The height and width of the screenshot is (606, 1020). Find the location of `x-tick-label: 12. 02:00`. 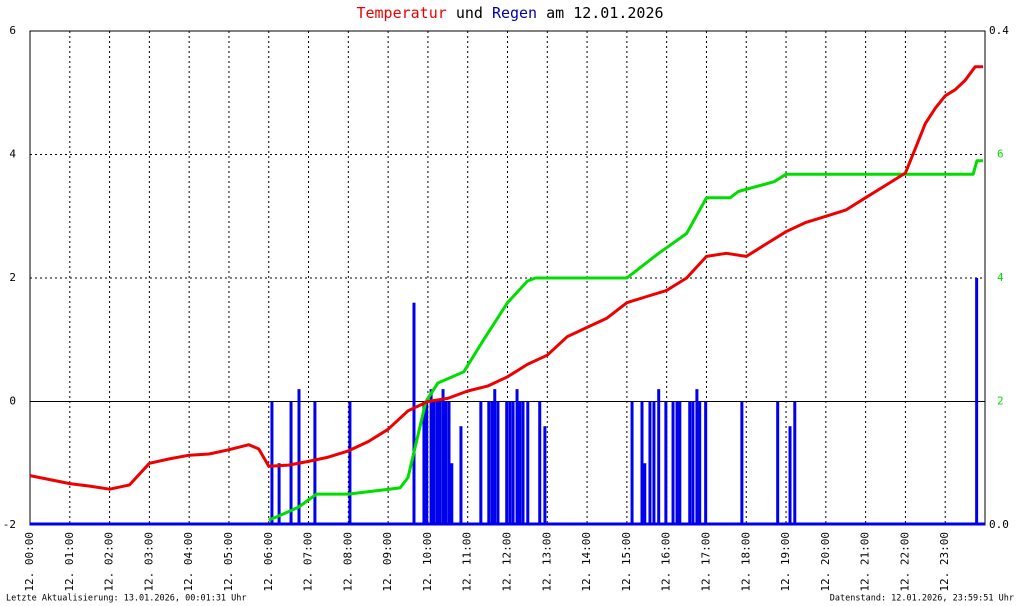

x-tick-label: 12. 02:00 is located at coordinates (109, 562).